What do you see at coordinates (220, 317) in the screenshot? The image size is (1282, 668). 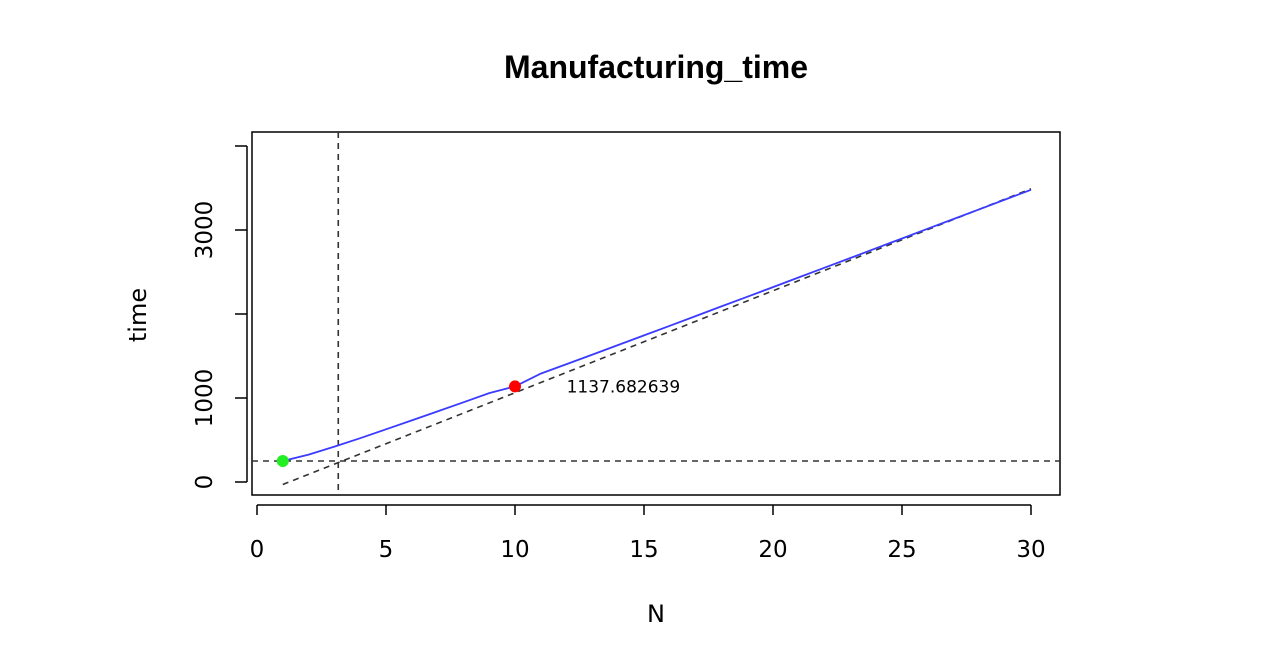 I see `y-axis: 0 1000 3000` at bounding box center [220, 317].